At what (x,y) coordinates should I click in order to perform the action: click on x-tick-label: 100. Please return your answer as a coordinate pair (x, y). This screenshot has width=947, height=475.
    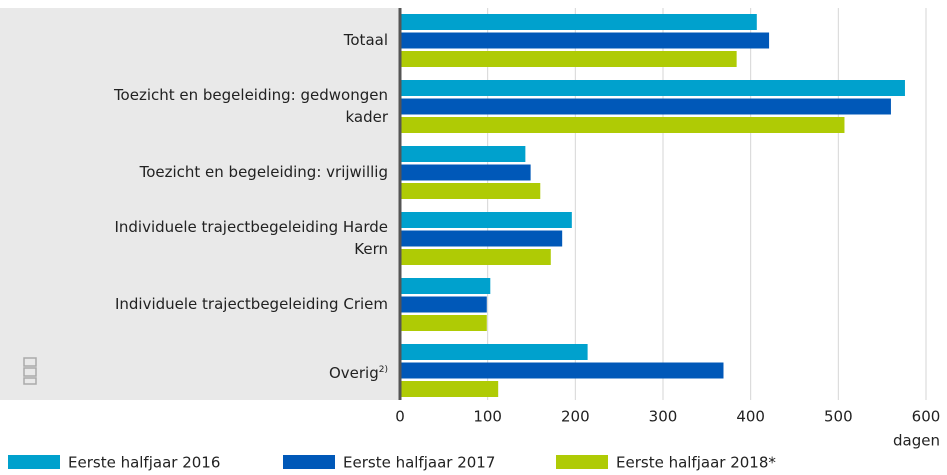
    Looking at the image, I should click on (487, 417).